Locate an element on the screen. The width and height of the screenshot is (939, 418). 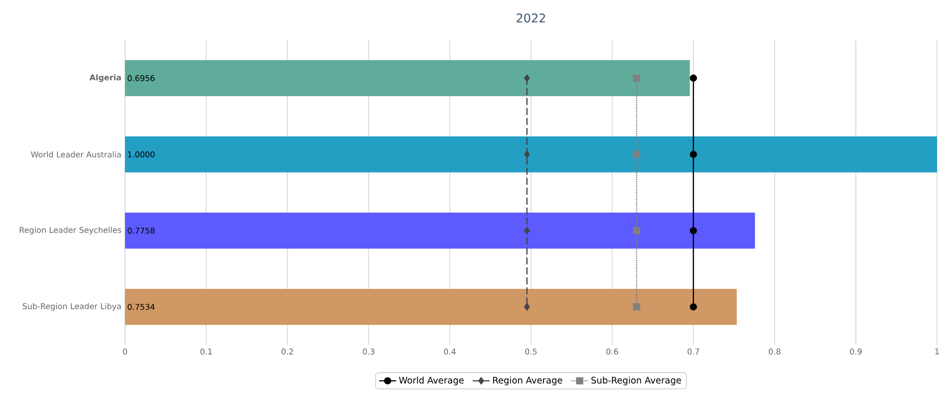
legend-label: Region Average is located at coordinates (527, 381).